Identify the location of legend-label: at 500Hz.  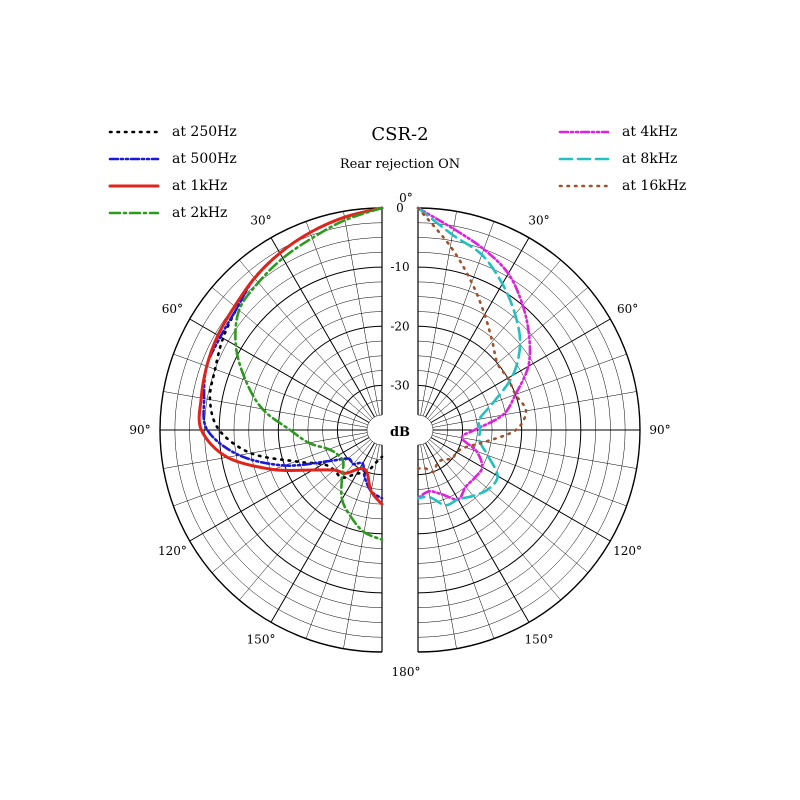
(204, 159).